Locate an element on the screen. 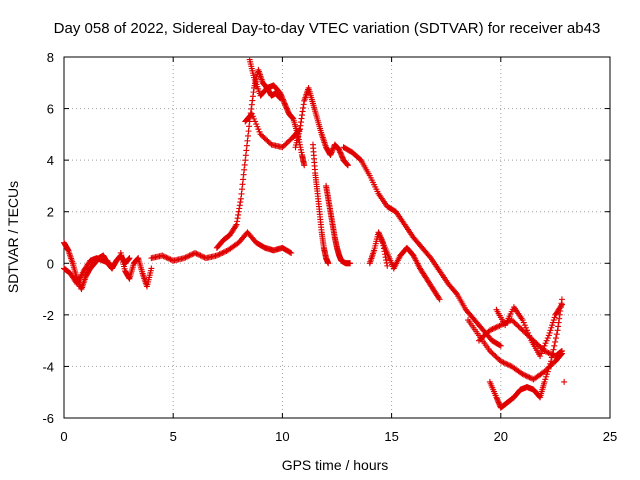  y-tick-labels: -6 -4 -2 0 2 4 6 8 is located at coordinates (48, 238).